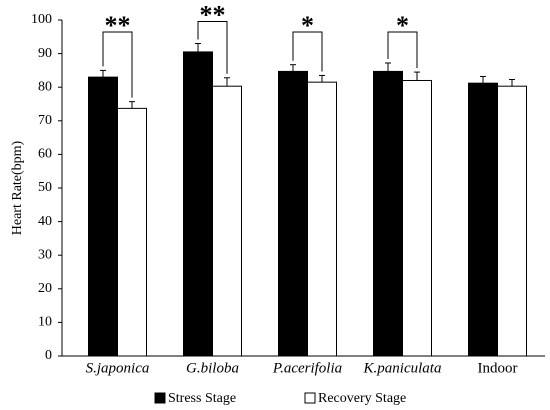 The height and width of the screenshot is (410, 550). I want to click on y-tick-label: 20, so click(45, 288).